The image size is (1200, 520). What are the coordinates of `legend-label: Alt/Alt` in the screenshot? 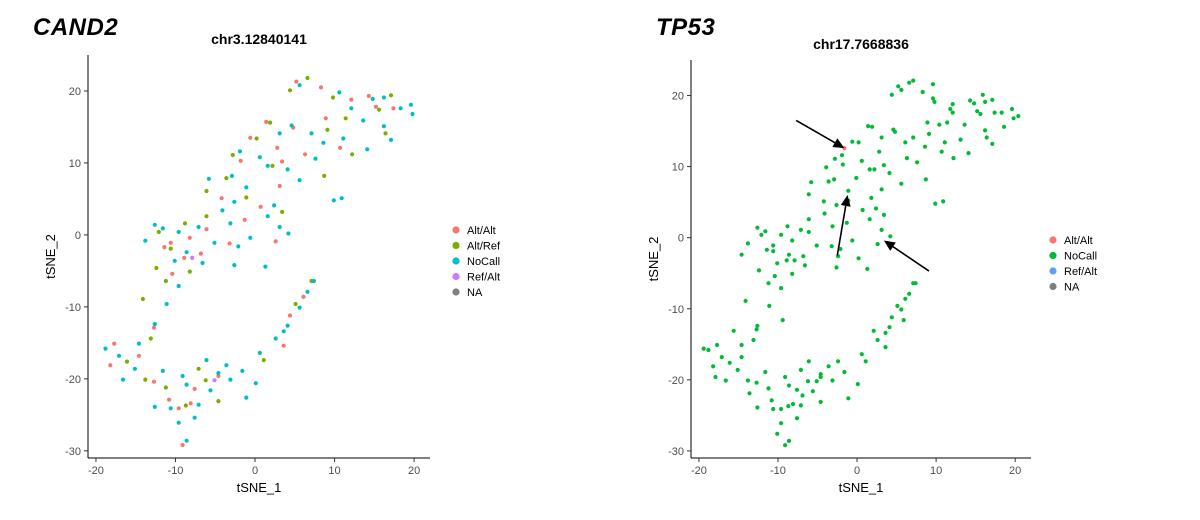 It's located at (481, 231).